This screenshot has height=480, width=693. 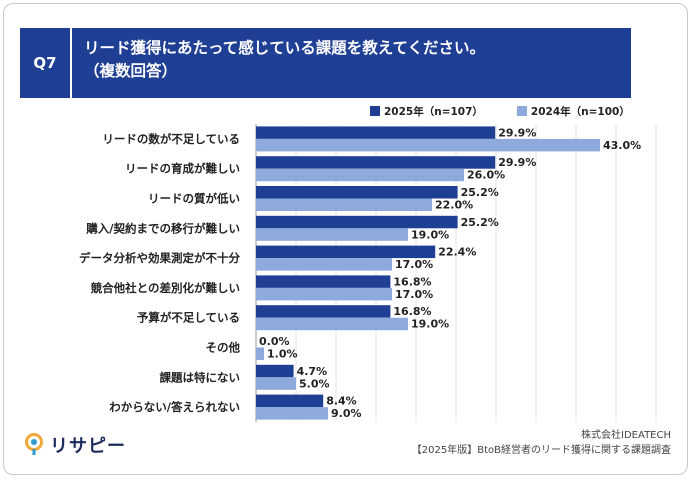 What do you see at coordinates (34, 444) in the screenshot?
I see `lightbulb-logo-icon` at bounding box center [34, 444].